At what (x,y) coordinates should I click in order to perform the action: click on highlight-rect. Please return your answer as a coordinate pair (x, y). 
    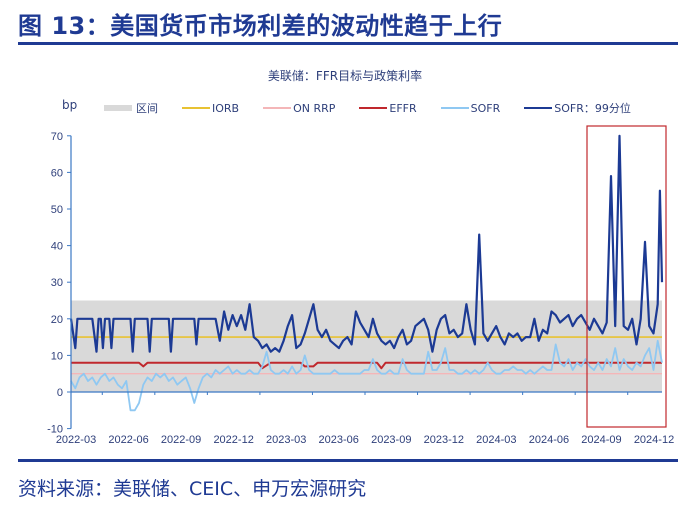
    Looking at the image, I should click on (626, 276).